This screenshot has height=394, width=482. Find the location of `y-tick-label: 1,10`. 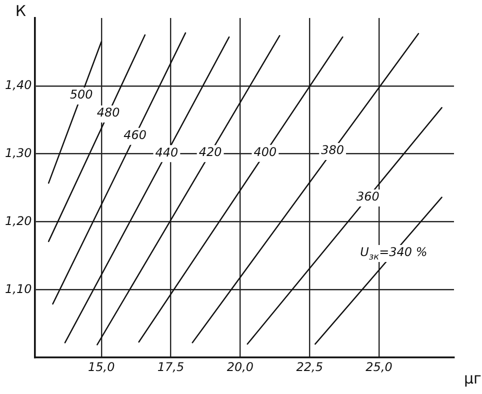

y-tick-label: 1,10 is located at coordinates (18, 289).